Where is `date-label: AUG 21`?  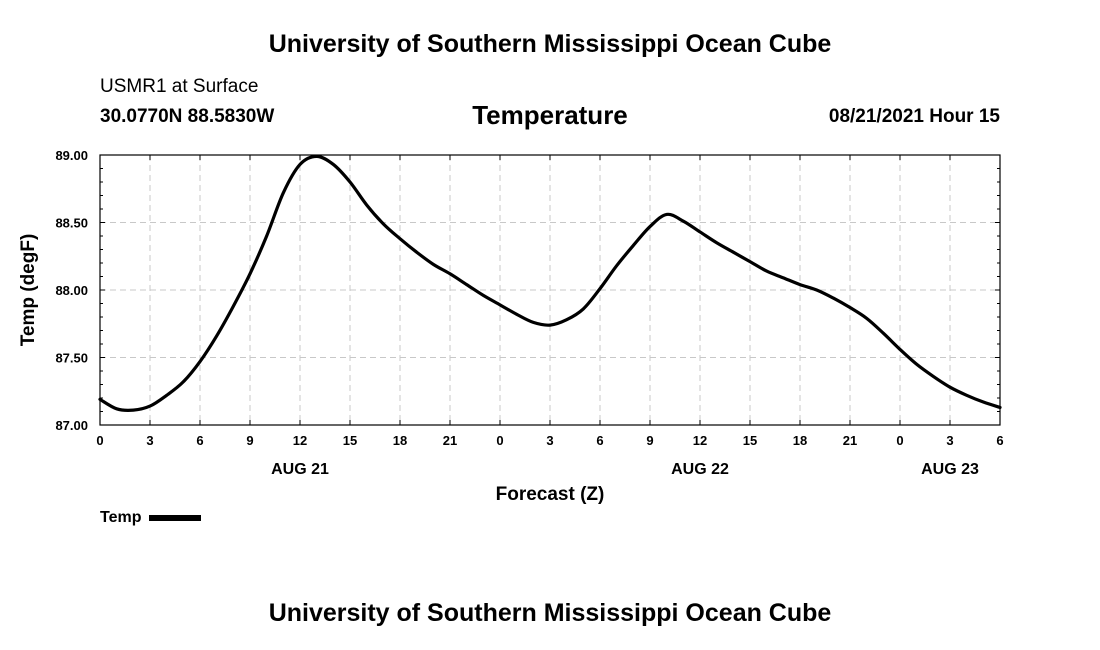
date-label: AUG 21 is located at coordinates (300, 469).